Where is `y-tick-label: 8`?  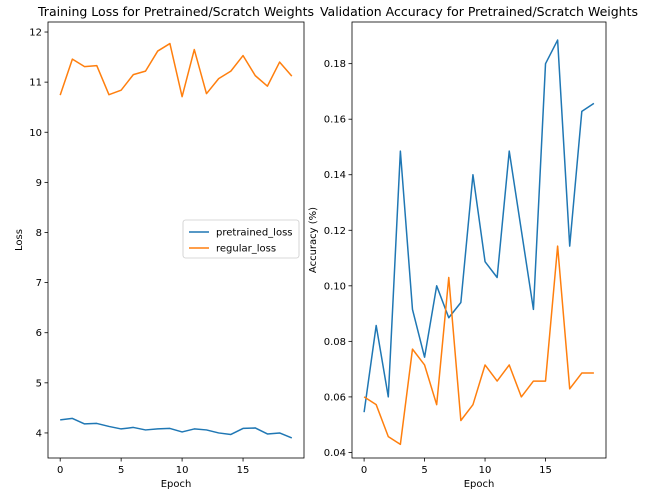
y-tick-label: 8 is located at coordinates (39, 233).